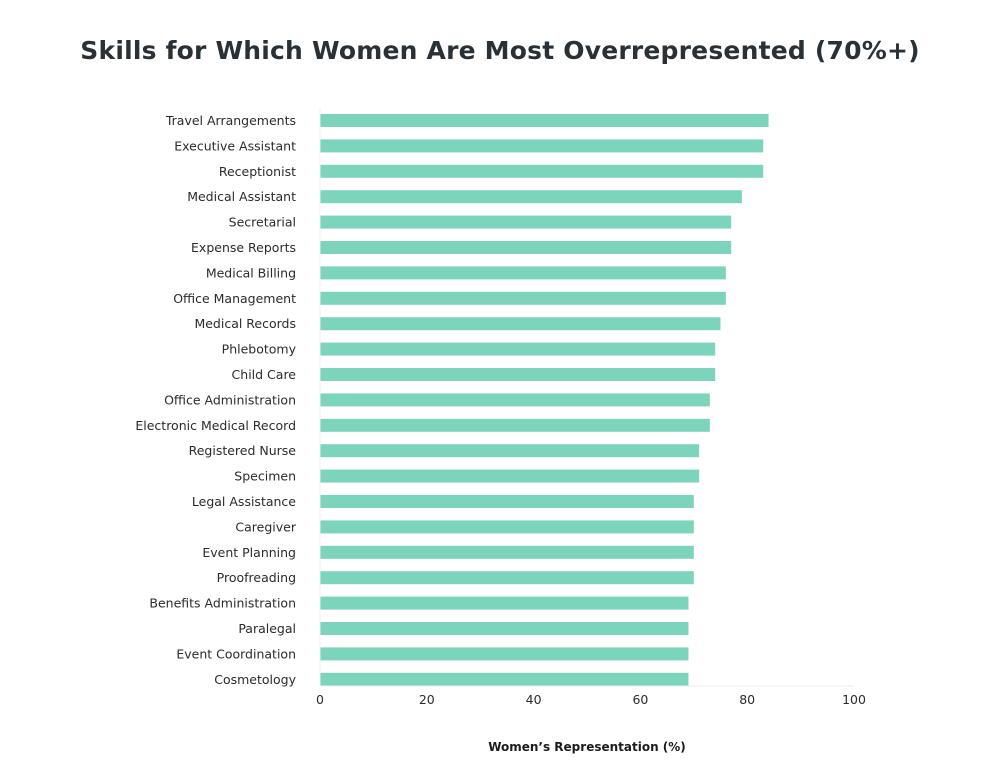 This screenshot has height=780, width=1000. I want to click on category-label: Secretarial, so click(262, 222).